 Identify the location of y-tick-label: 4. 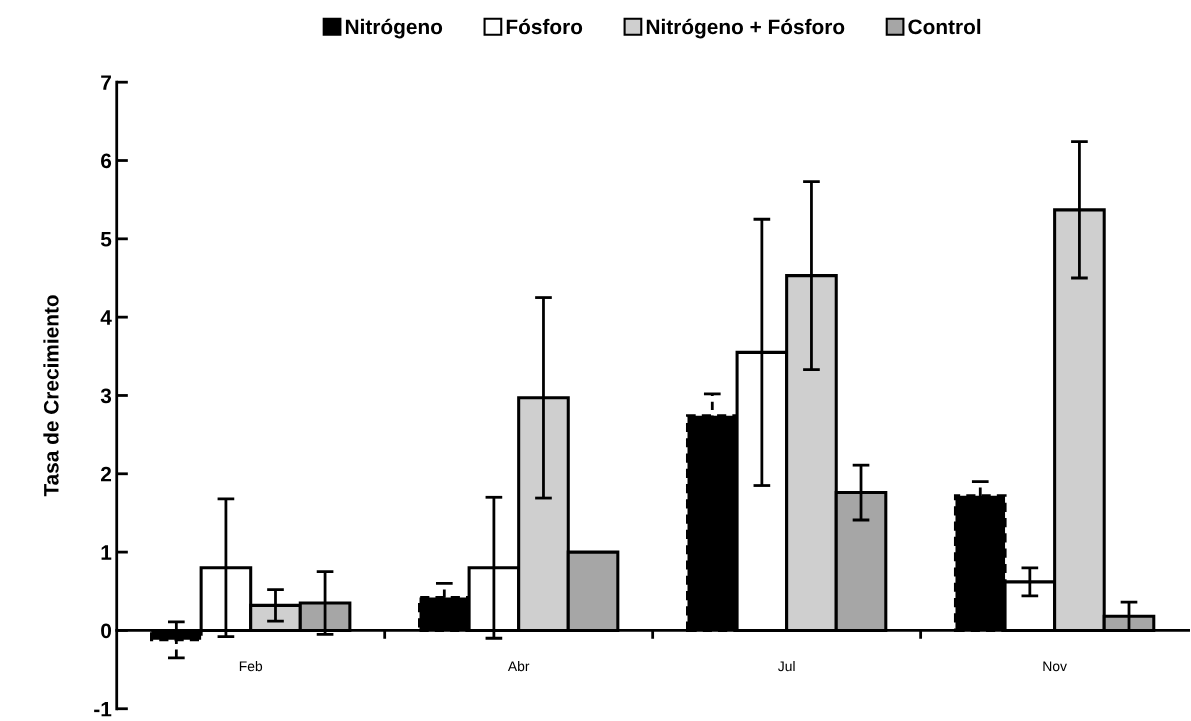
(106, 317).